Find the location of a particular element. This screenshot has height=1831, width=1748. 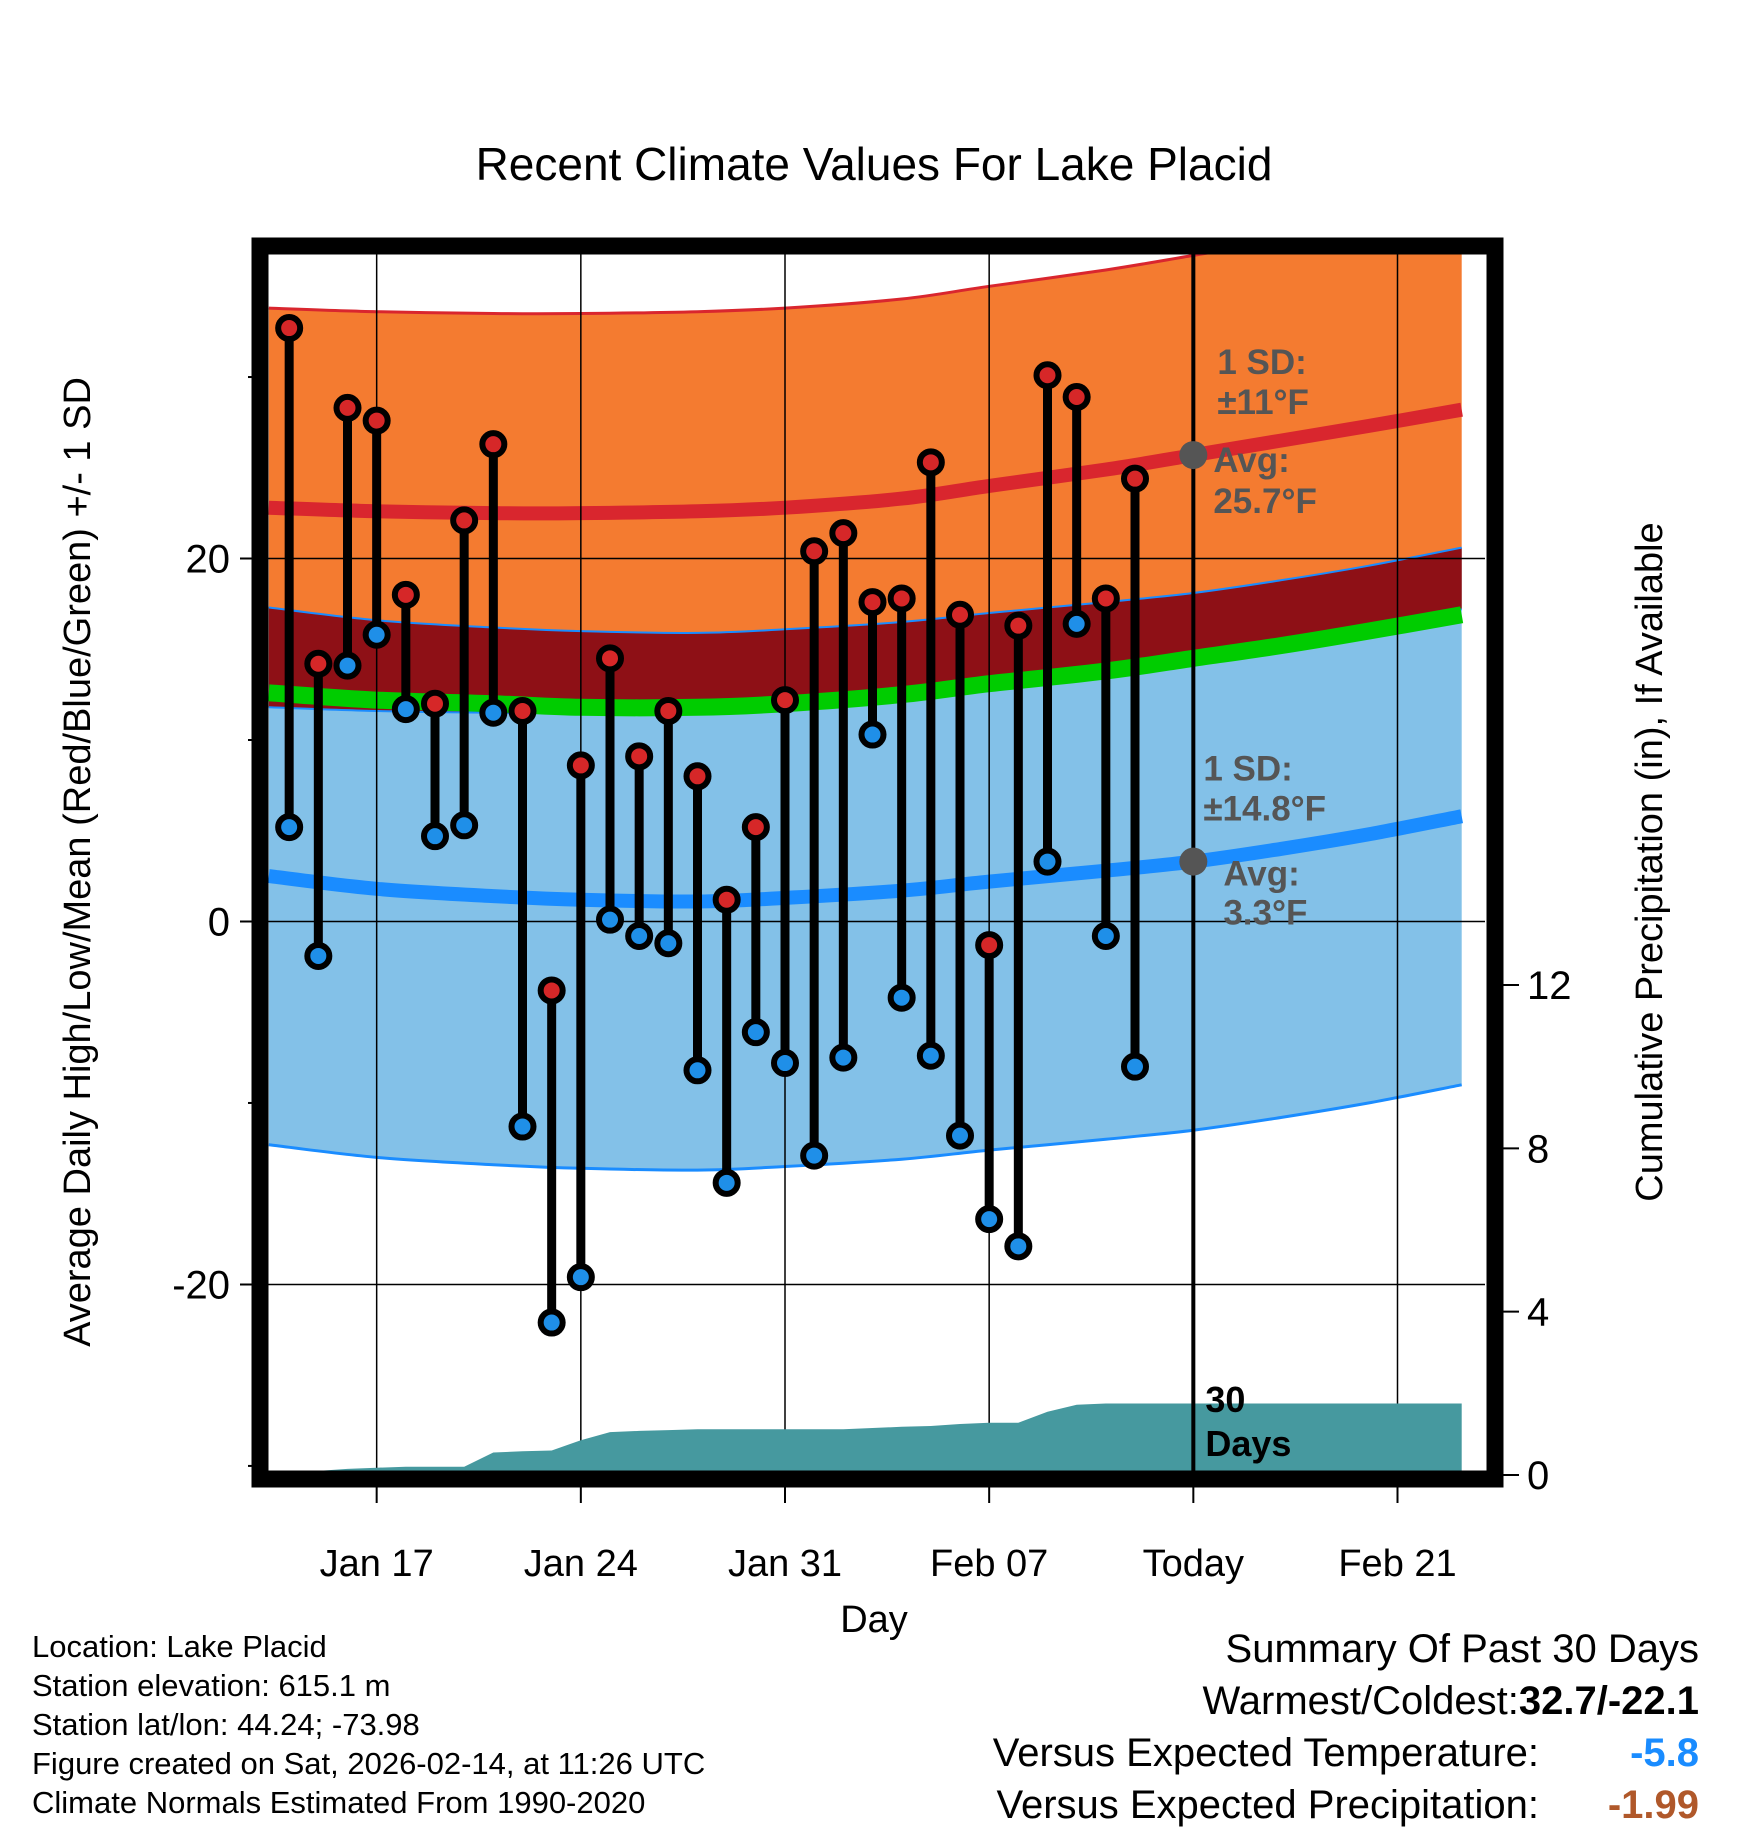

x-axis-label: Day is located at coordinates (874, 1620).